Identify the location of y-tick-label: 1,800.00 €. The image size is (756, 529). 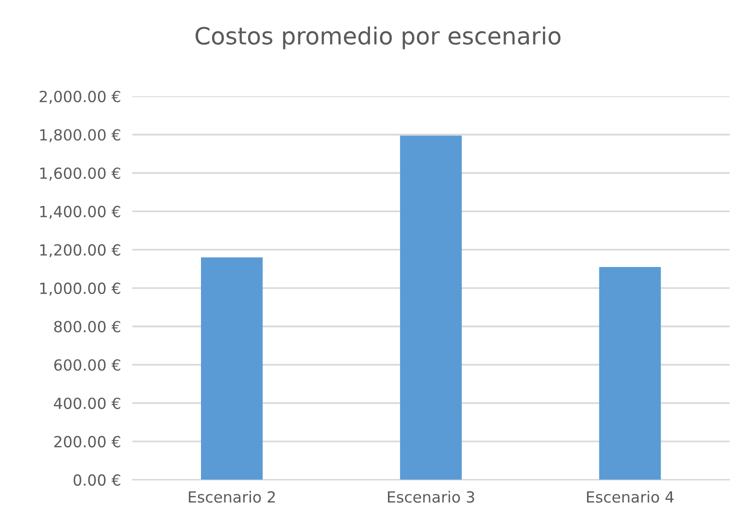
(80, 135).